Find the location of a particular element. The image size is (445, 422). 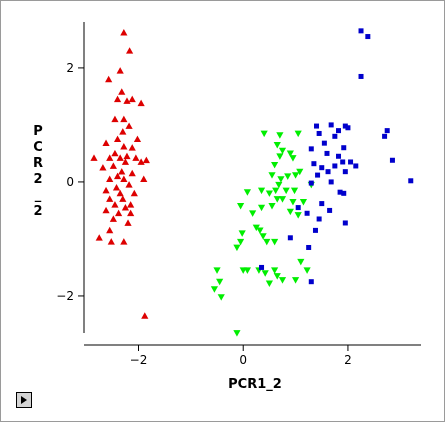

x-tick-label: −2 is located at coordinates (139, 360).